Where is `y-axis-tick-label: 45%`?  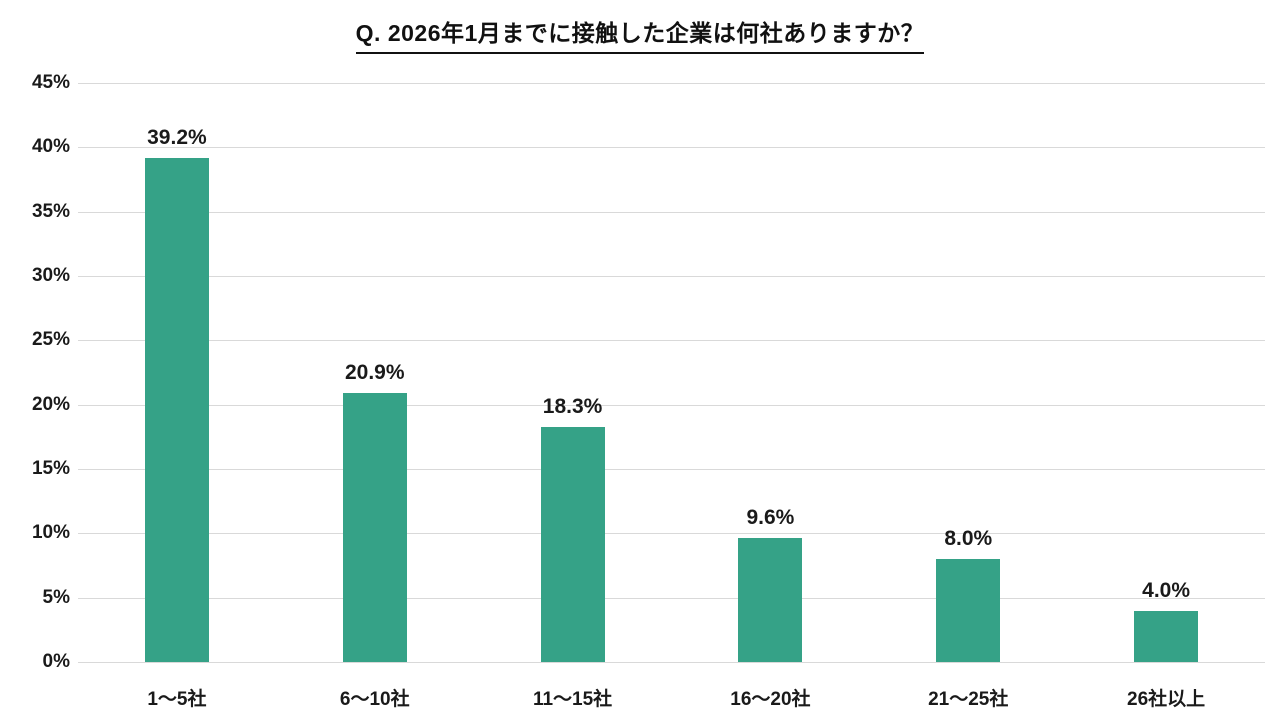 y-axis-tick-label: 45% is located at coordinates (50, 82).